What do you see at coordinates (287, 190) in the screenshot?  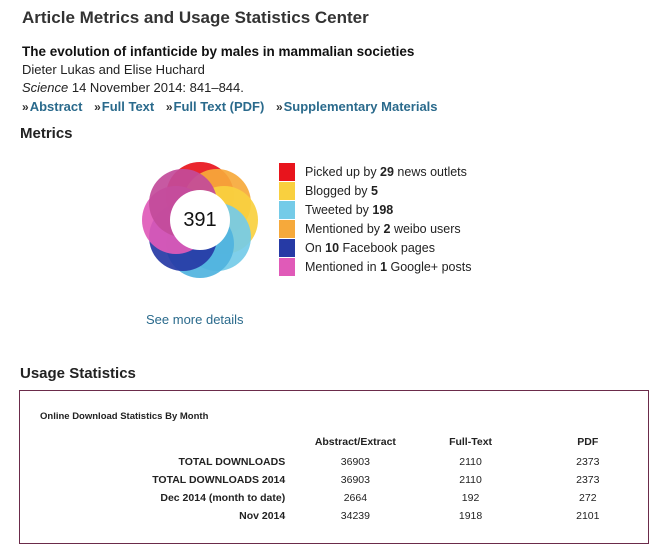 I see `blogs-swatch-icon` at bounding box center [287, 190].